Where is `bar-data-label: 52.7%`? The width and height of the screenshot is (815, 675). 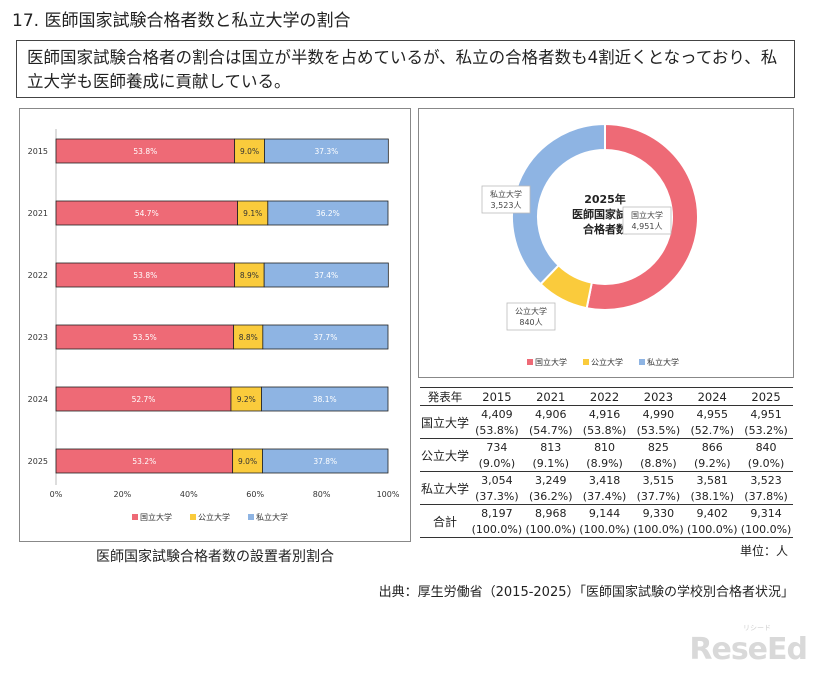
bar-data-label: 52.7% is located at coordinates (144, 399).